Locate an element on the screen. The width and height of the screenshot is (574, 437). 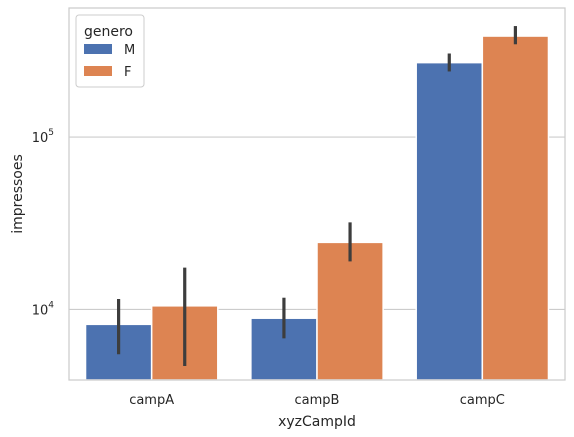
y-axis-label: impressoes is located at coordinates (18, 194).